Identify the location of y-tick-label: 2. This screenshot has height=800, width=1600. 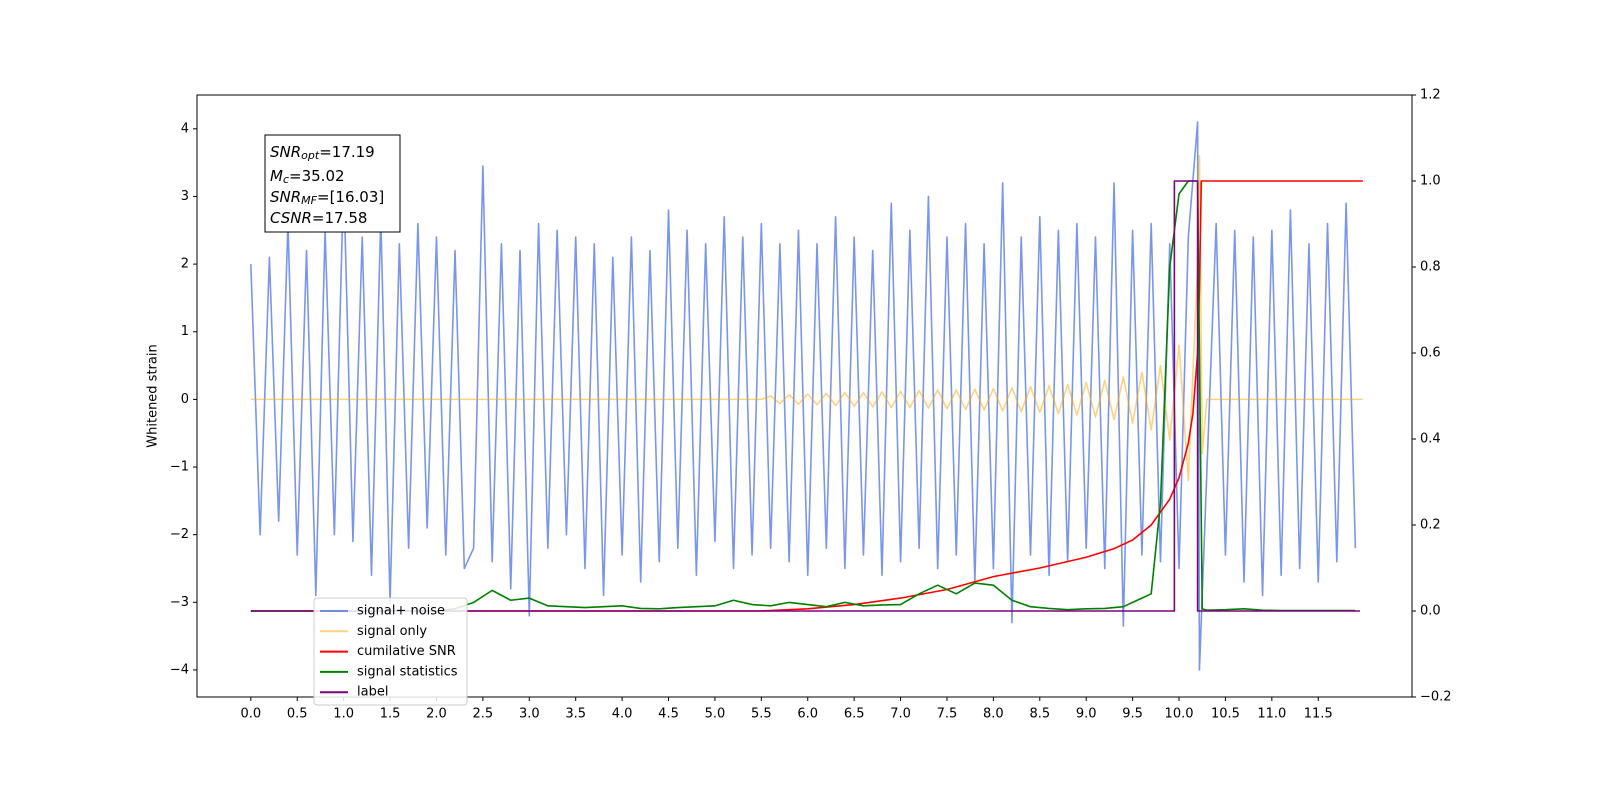
(185, 264).